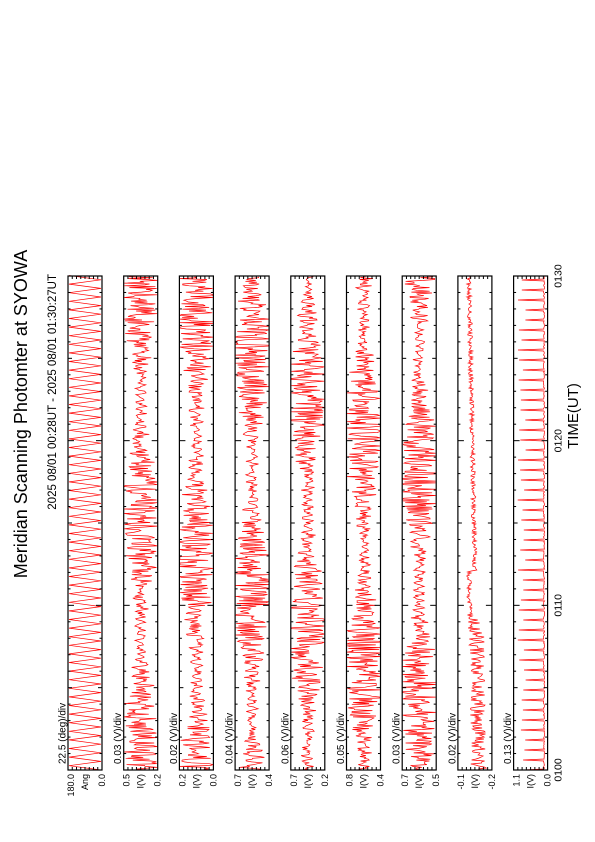  I want to click on panel-4: 0.4 0.7 I(V) 0.04 (V)/div, so click(249, 532).